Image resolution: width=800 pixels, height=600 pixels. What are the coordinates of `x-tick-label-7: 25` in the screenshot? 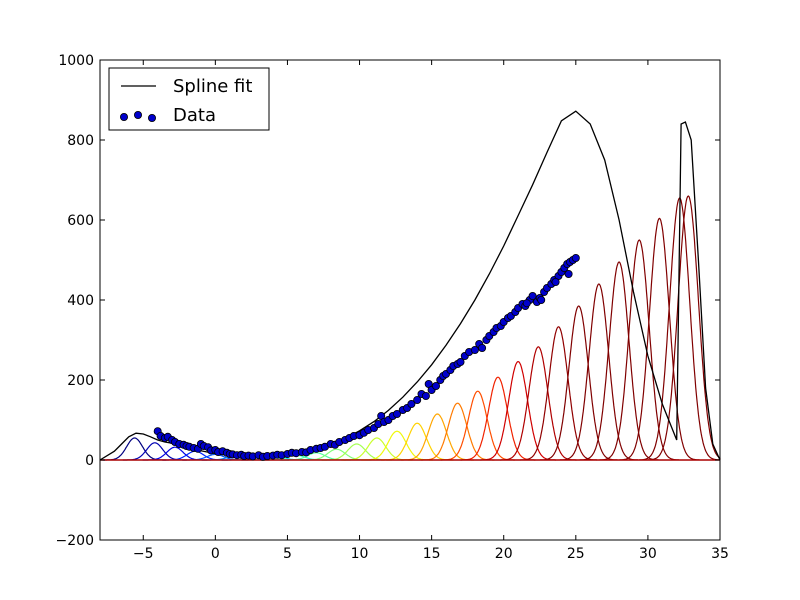 It's located at (576, 554).